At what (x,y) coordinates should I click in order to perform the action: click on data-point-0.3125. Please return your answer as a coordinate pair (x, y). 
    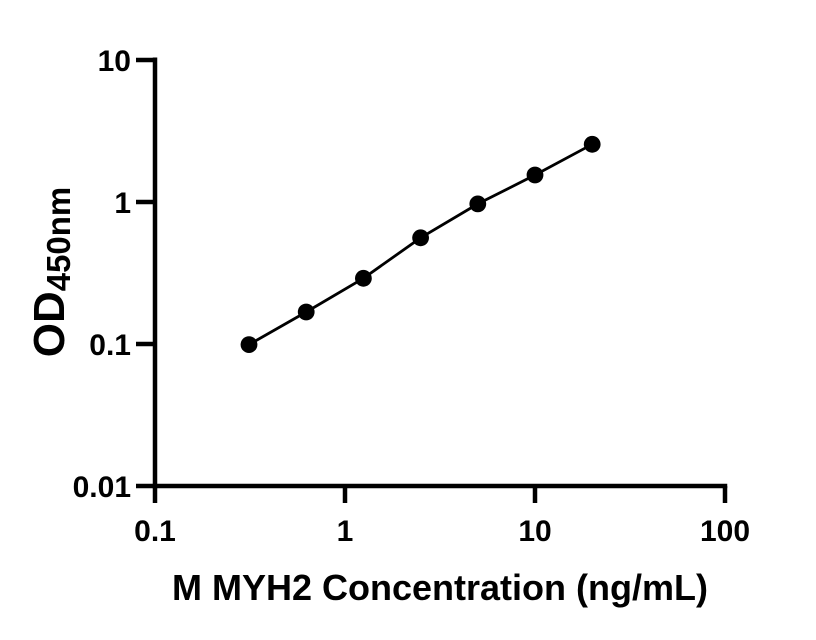
    Looking at the image, I should click on (249, 344).